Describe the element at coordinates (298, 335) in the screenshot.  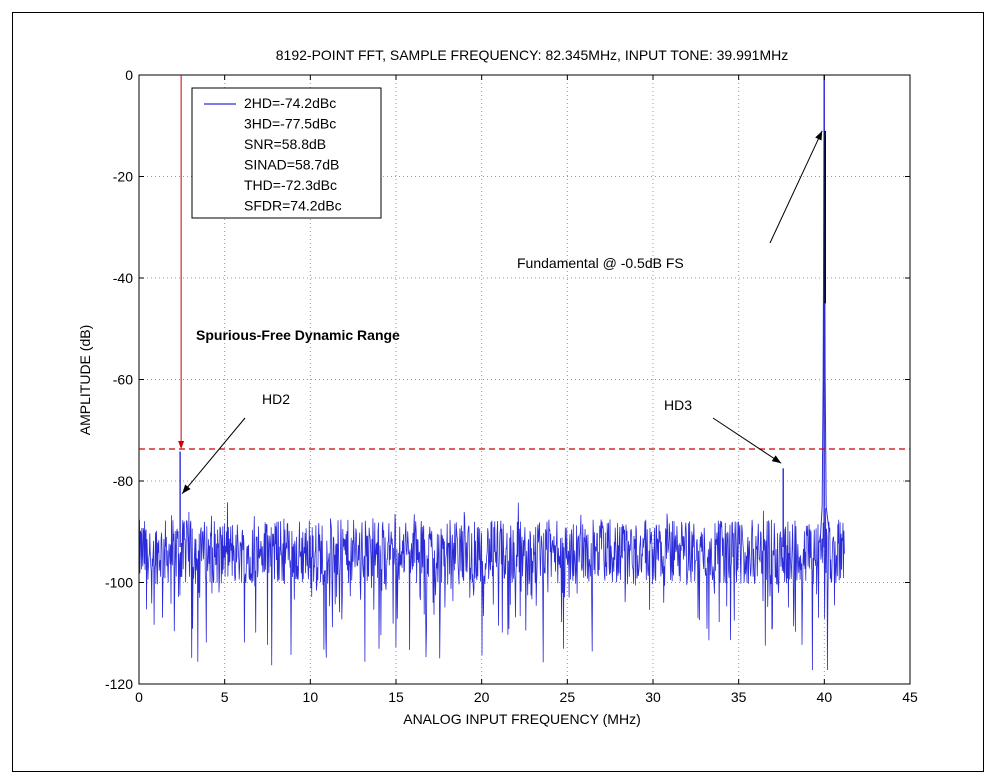
I see `sfdr-label: Spurious-Free Dynamic Range` at that location.